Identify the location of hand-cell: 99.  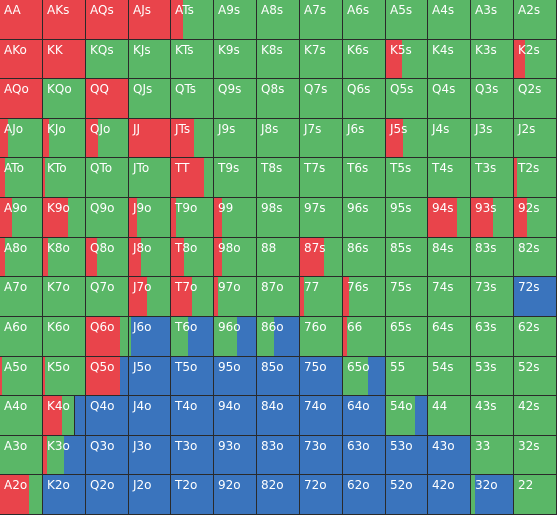
(235, 217).